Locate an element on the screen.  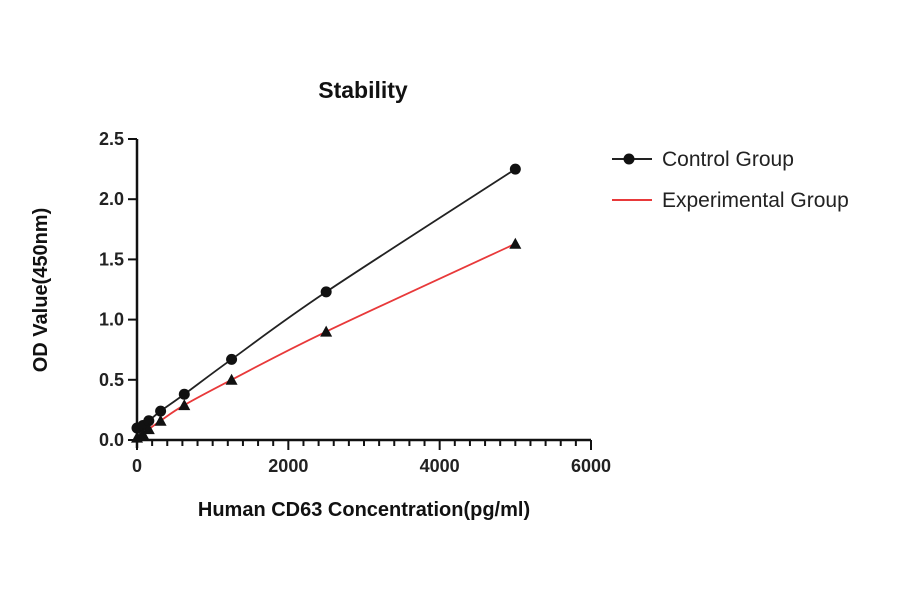
chart-title: Stability is located at coordinates (363, 90).